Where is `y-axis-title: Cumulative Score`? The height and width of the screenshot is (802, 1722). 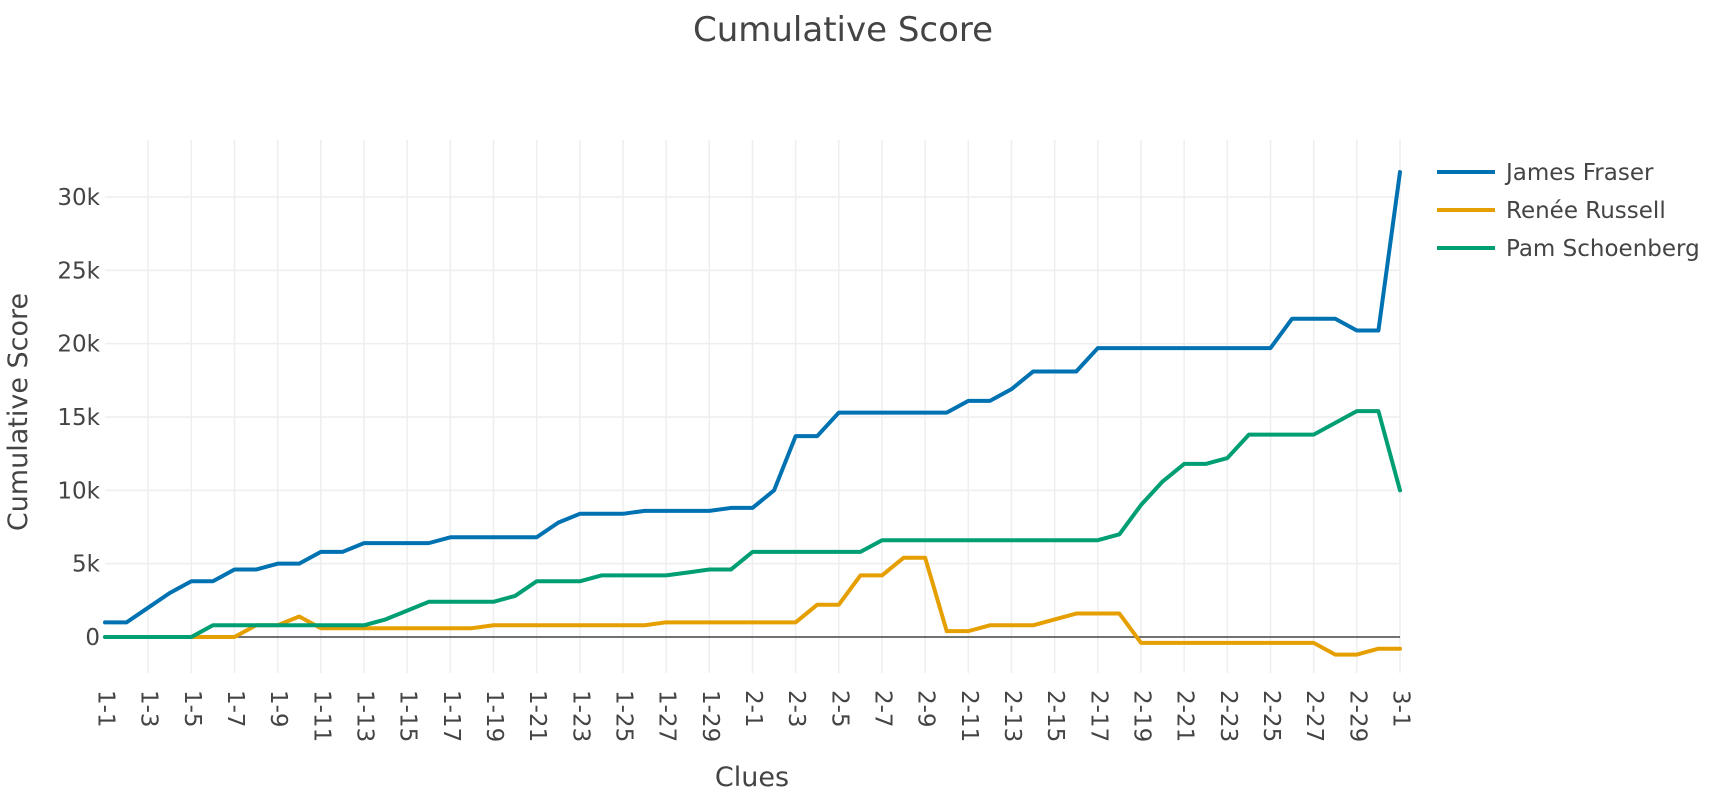 y-axis-title: Cumulative Score is located at coordinates (18, 412).